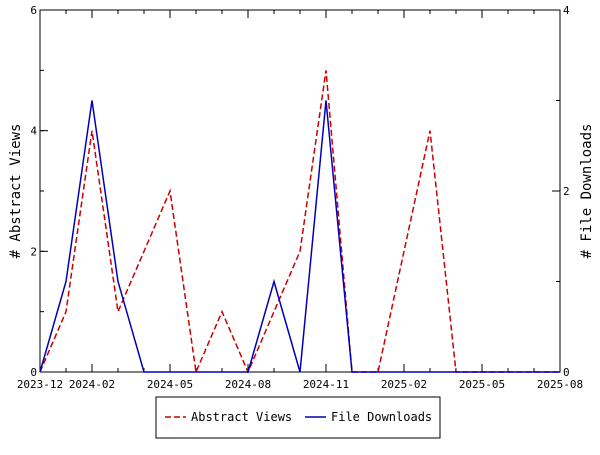  I want to click on legend-label-abstract-views: Abstract Views, so click(241, 417).